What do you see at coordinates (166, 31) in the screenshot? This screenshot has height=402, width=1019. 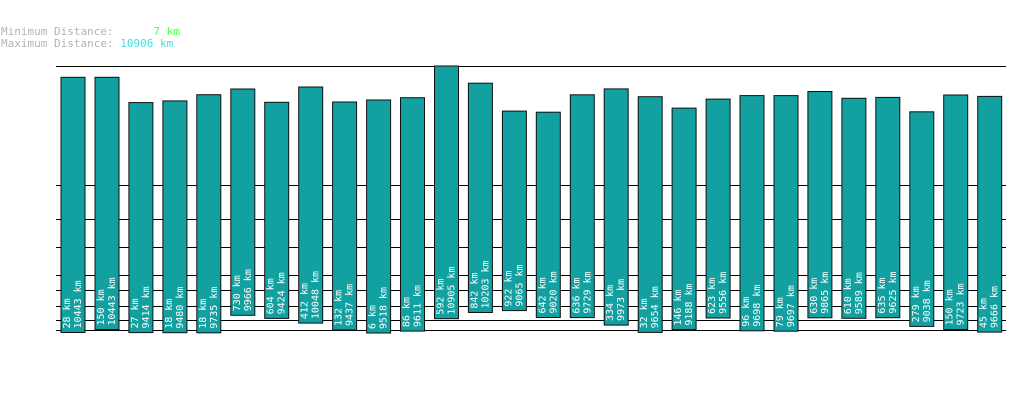 I see `min-distance-value: 7 km` at bounding box center [166, 31].